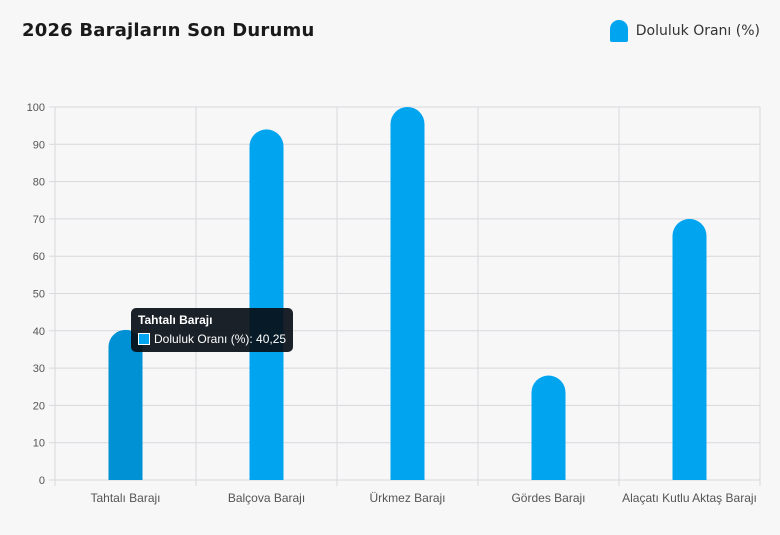 Image resolution: width=780 pixels, height=535 pixels. I want to click on legend-swatch-icon, so click(618, 31).